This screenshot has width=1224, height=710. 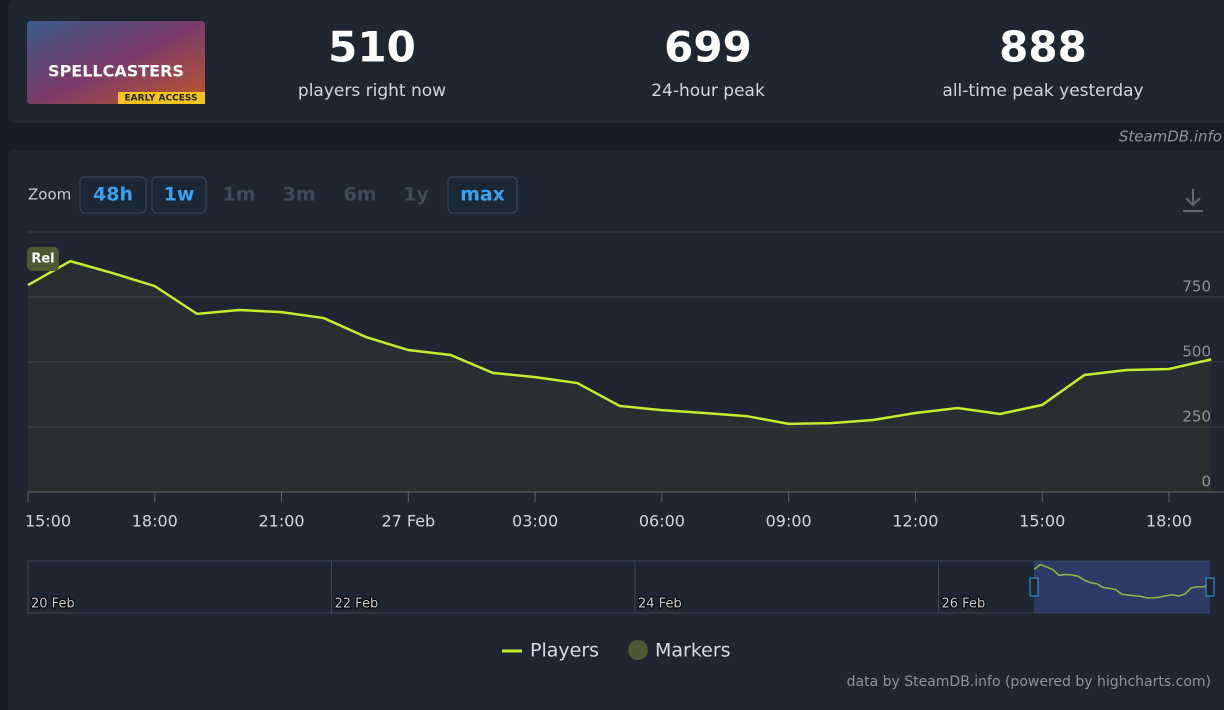 I want to click on zoom-button-label: 3m, so click(x=298, y=195).